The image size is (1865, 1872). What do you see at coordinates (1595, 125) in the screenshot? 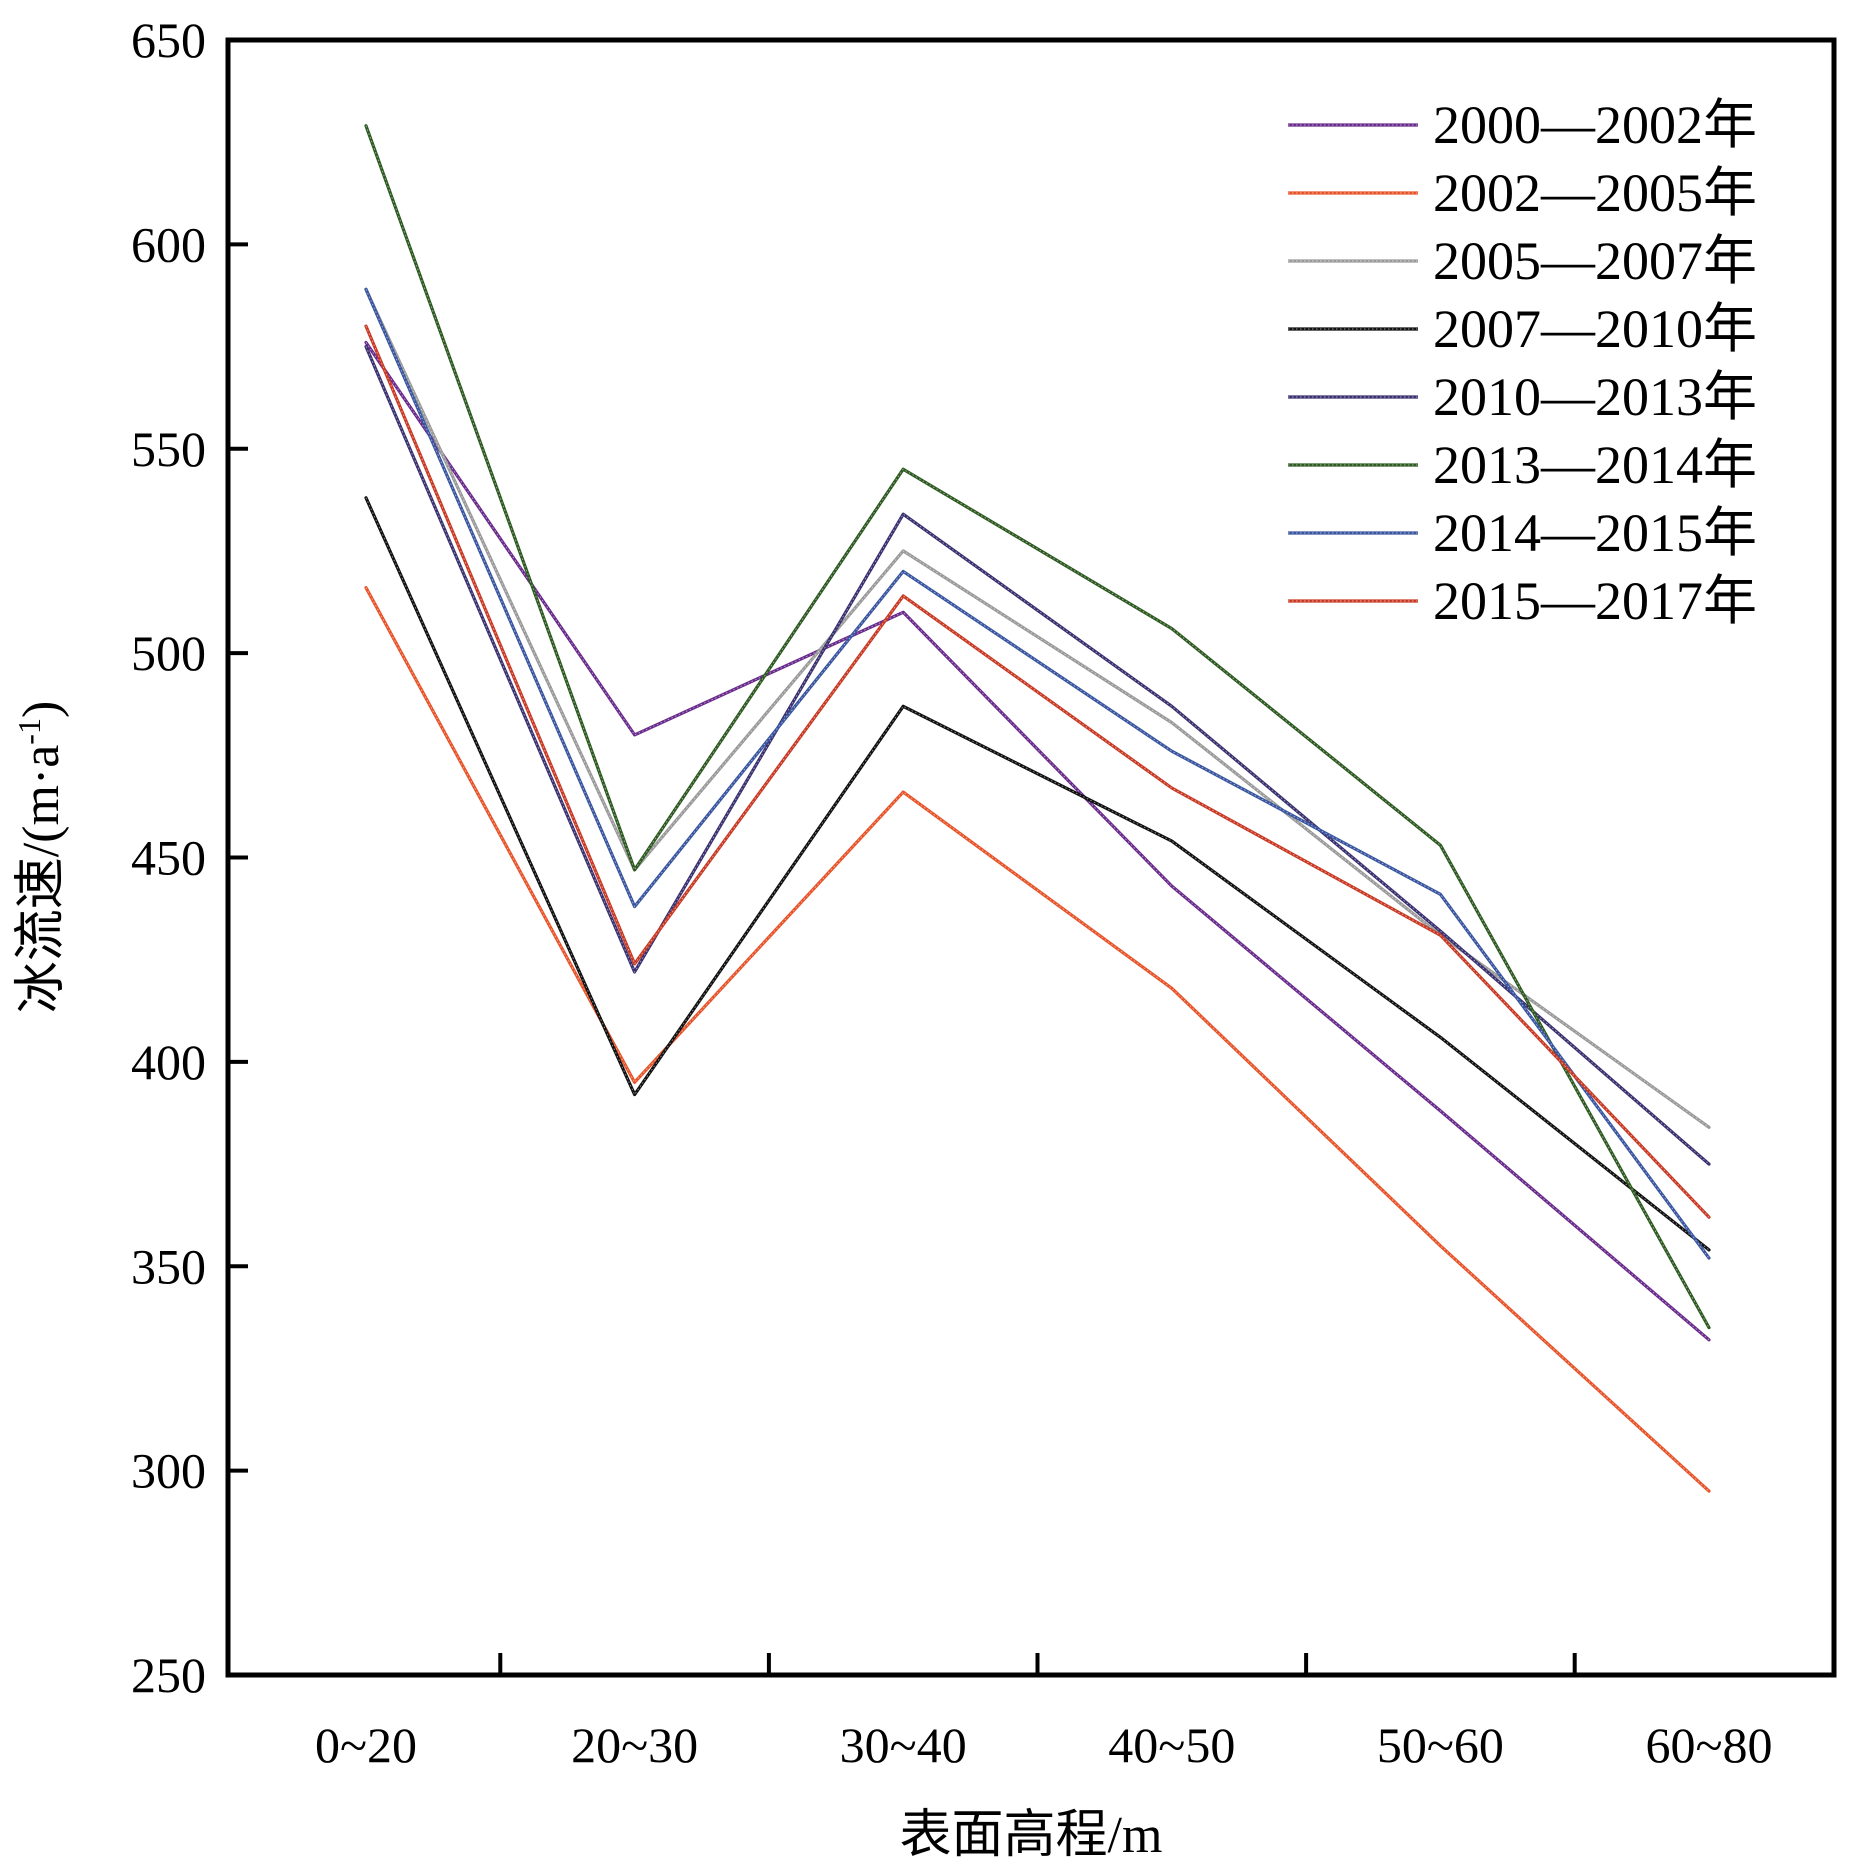
I see `legend-label: 2000—2002年` at bounding box center [1595, 125].